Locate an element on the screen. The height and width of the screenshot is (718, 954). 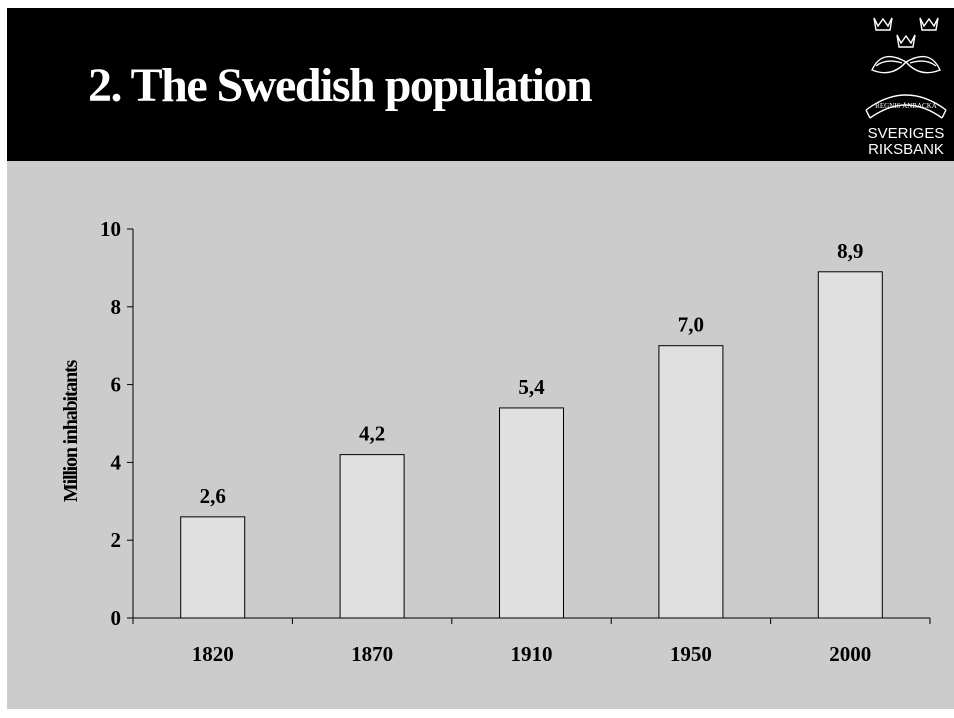
slide-title: 2. The Swedish population is located at coordinates (340, 85).